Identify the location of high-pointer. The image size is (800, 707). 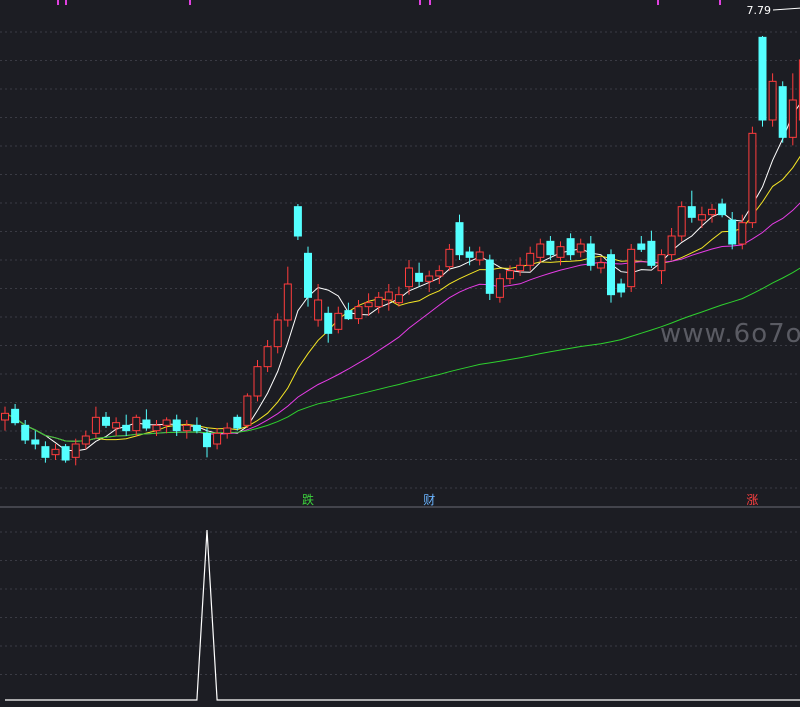
(786, 9).